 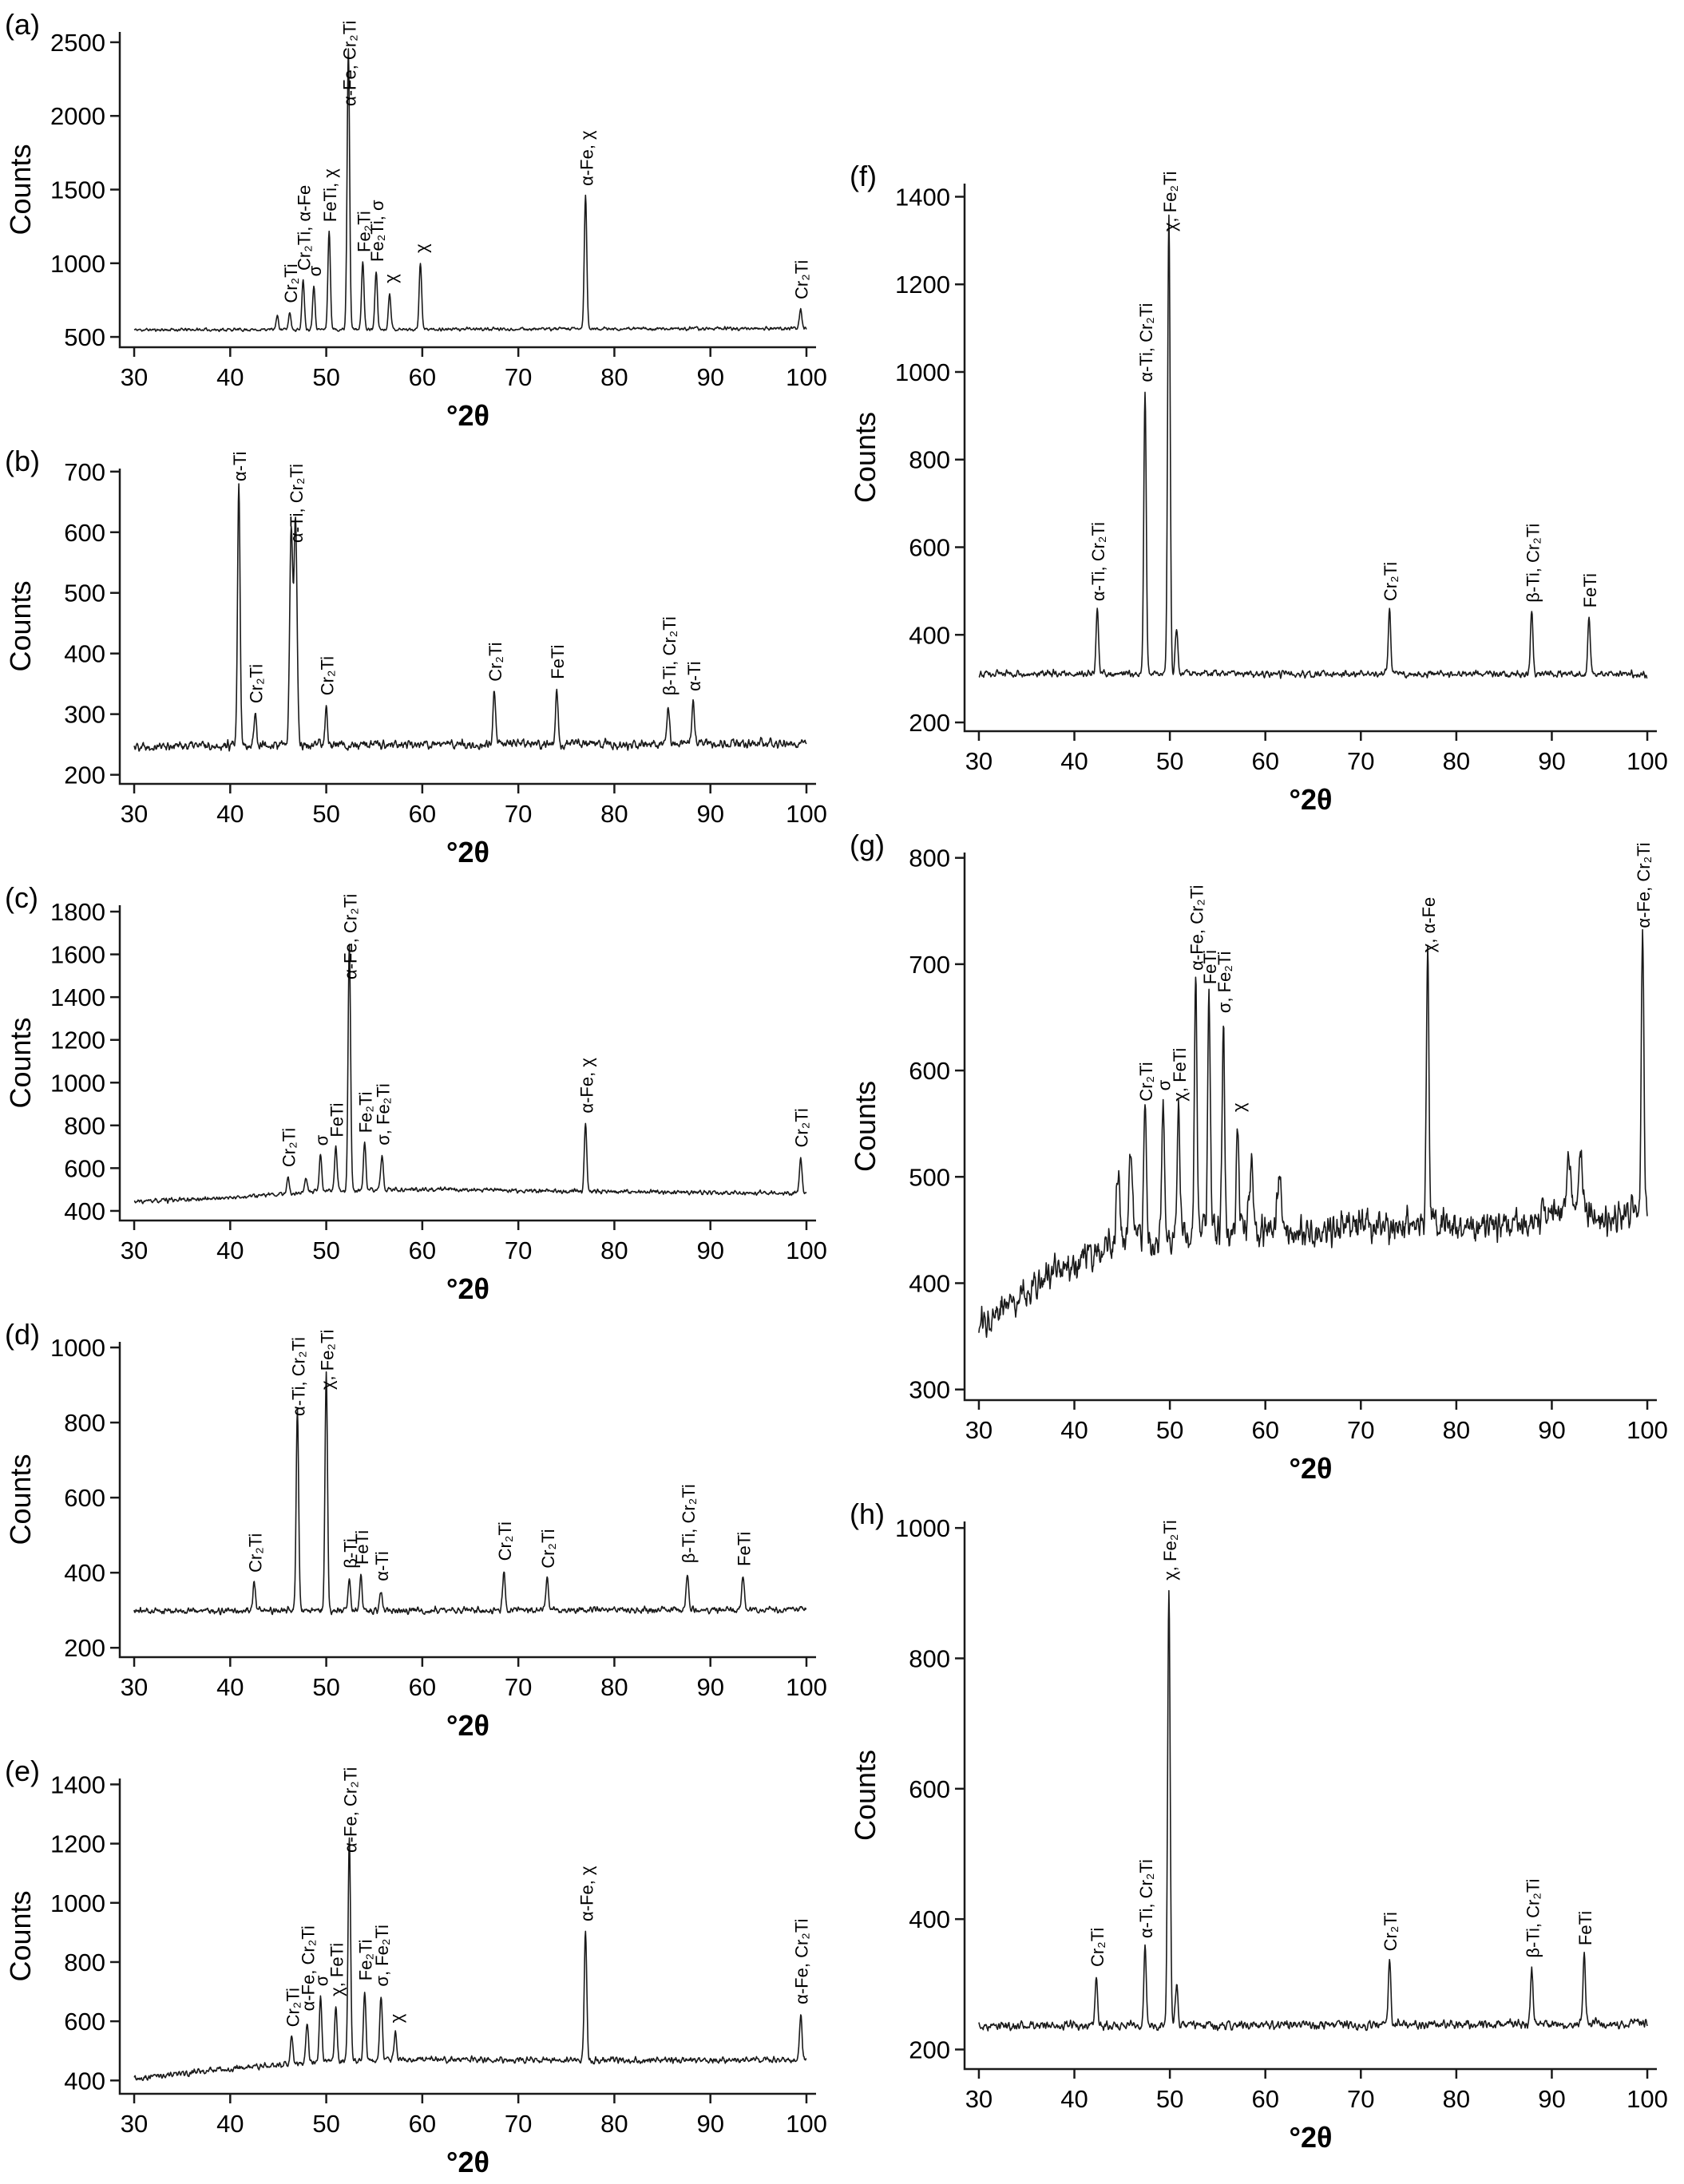 I want to click on y-tick-label: 800, so click(x=84, y=1962).